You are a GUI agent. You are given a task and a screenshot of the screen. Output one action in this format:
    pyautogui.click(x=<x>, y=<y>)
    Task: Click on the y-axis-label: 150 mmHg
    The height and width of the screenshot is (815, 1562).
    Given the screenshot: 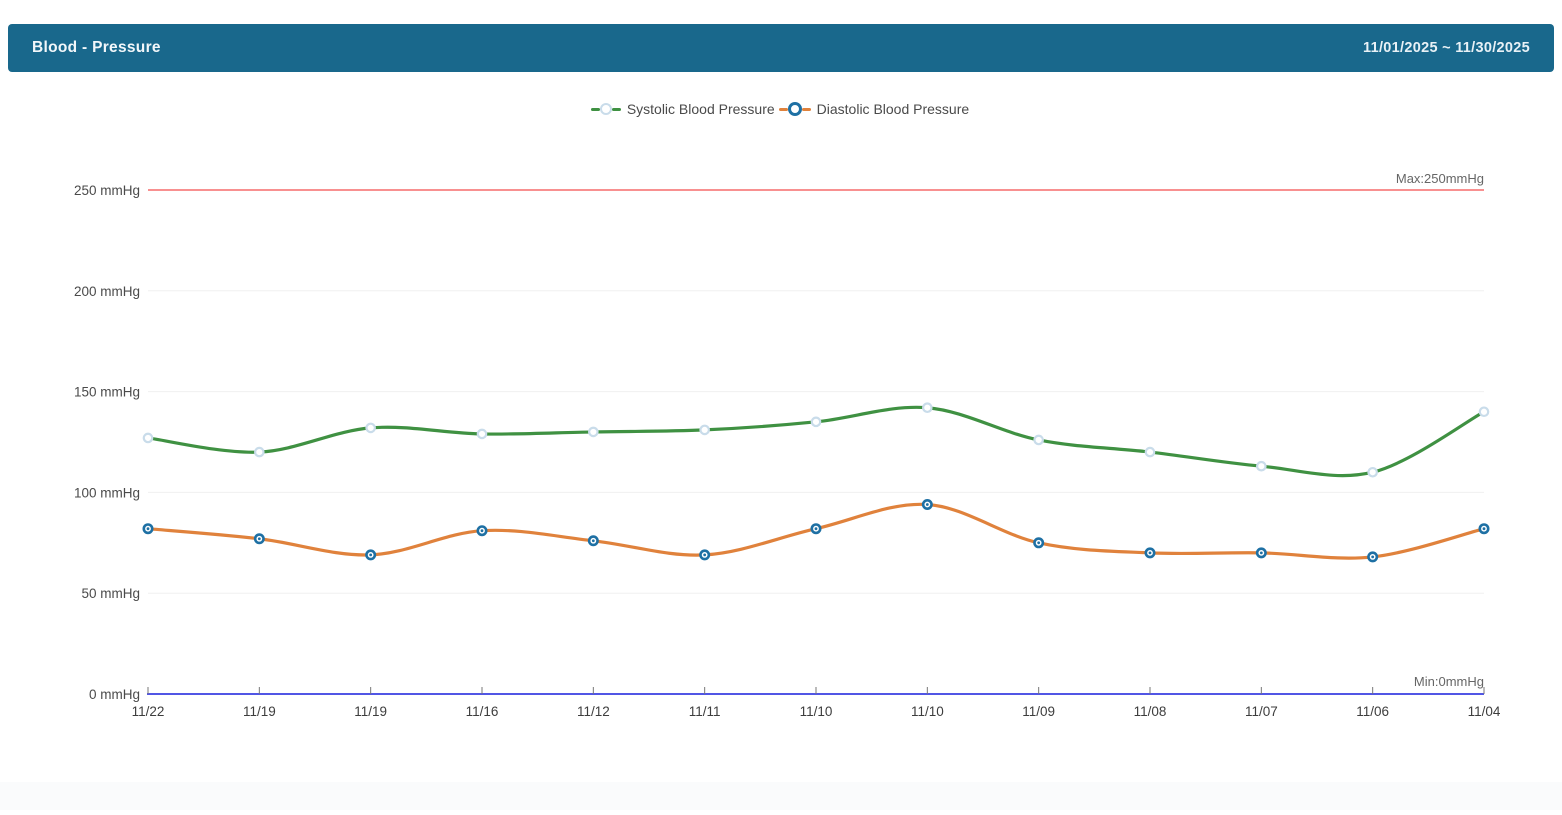 What is the action you would take?
    pyautogui.click(x=107, y=392)
    